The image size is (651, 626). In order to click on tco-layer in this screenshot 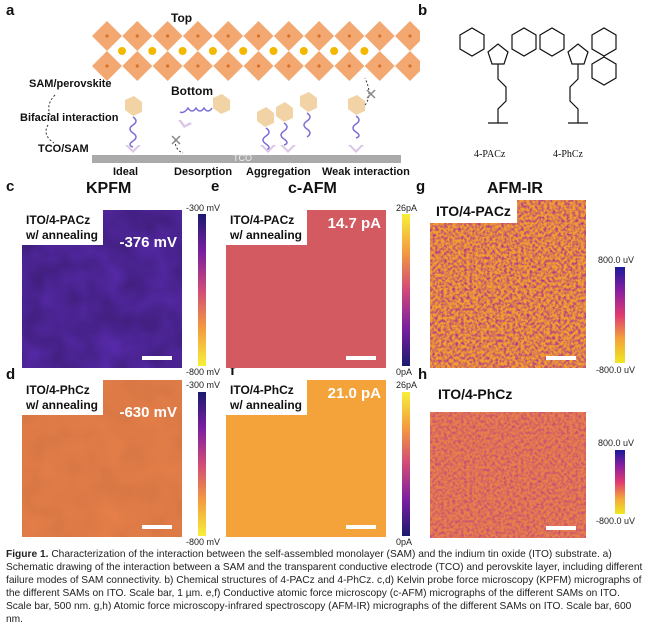, I will do `click(246, 159)`.